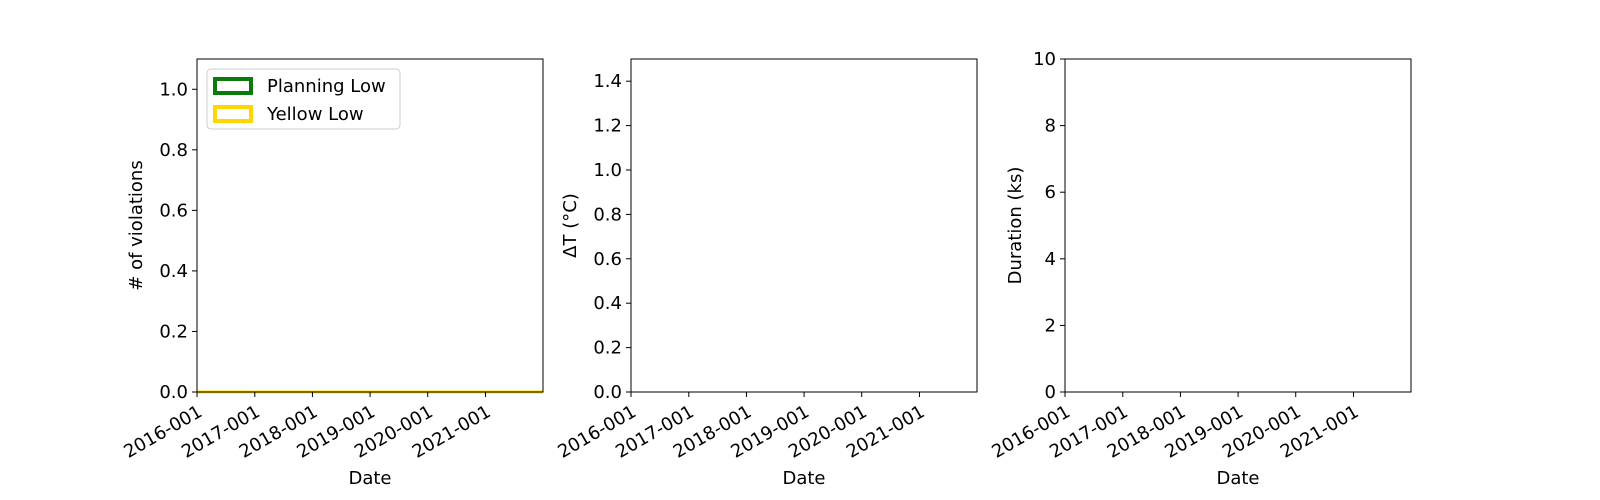 This screenshot has height=500, width=1600. Describe the element at coordinates (1050, 392) in the screenshot. I see `y-tick-label: 0` at that location.